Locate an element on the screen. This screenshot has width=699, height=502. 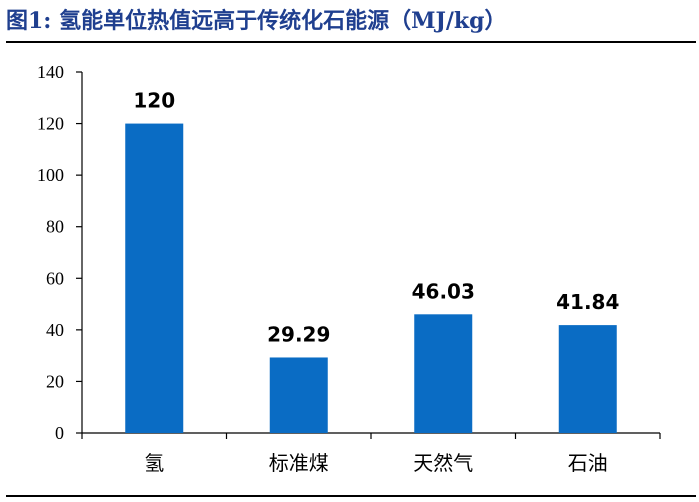
y-tick-label: 80 is located at coordinates (55, 227).